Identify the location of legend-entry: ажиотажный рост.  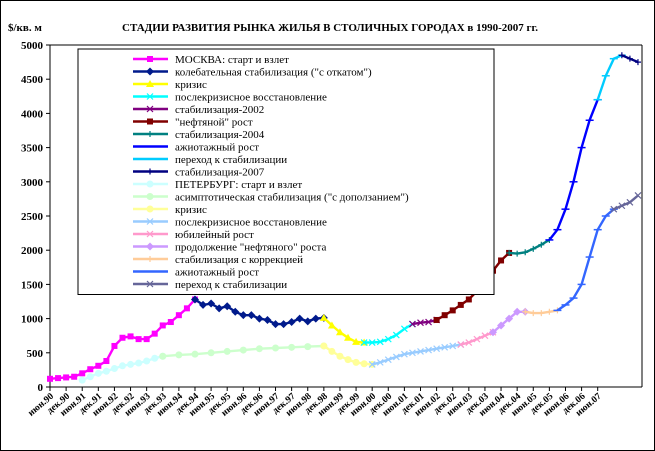
(196, 148).